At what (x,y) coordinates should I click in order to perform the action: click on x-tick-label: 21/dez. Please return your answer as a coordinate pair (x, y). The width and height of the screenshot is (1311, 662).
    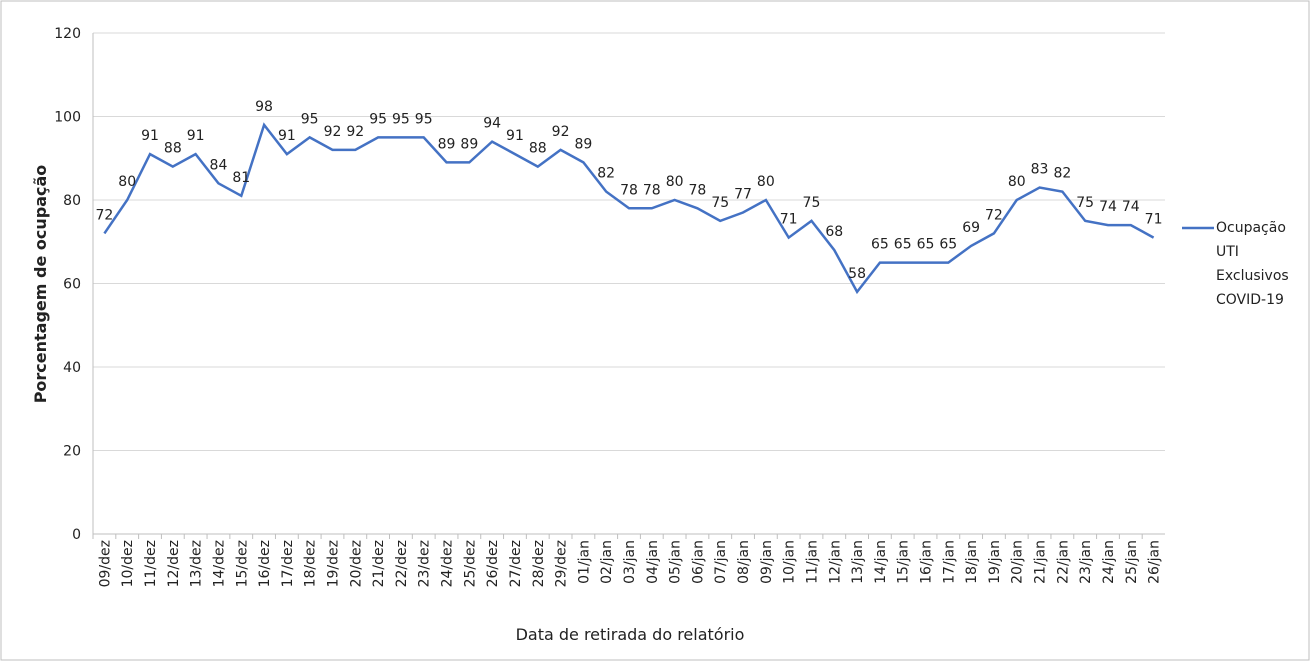
    Looking at the image, I should click on (379, 563).